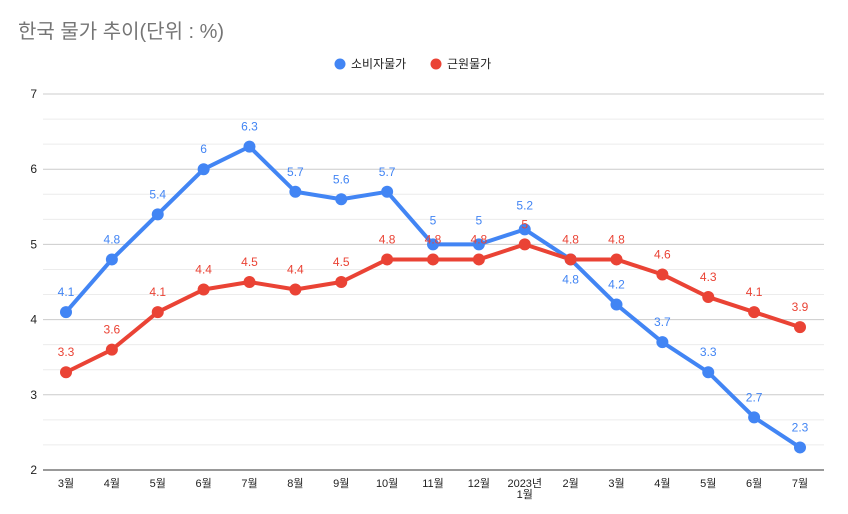 The width and height of the screenshot is (848, 514). What do you see at coordinates (295, 483) in the screenshot?
I see `x-tick-label: 8월` at bounding box center [295, 483].